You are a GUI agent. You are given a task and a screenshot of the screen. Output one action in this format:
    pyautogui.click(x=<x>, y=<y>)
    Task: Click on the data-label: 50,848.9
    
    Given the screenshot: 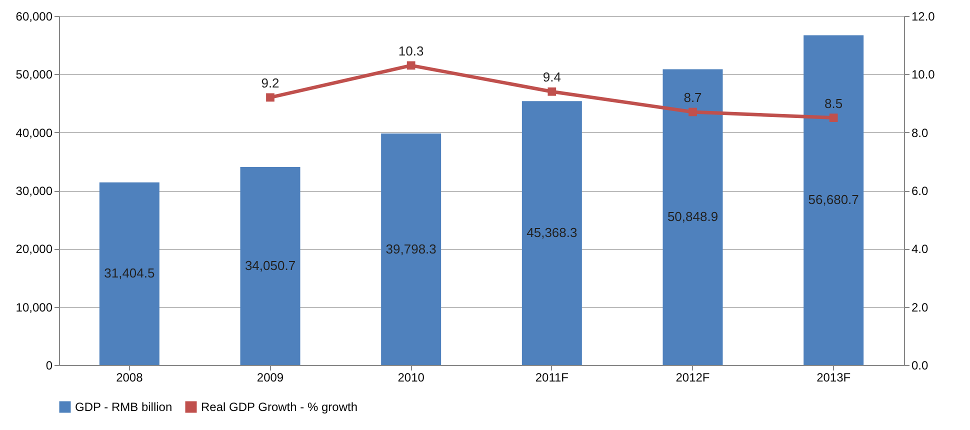 What is the action you would take?
    pyautogui.click(x=692, y=216)
    